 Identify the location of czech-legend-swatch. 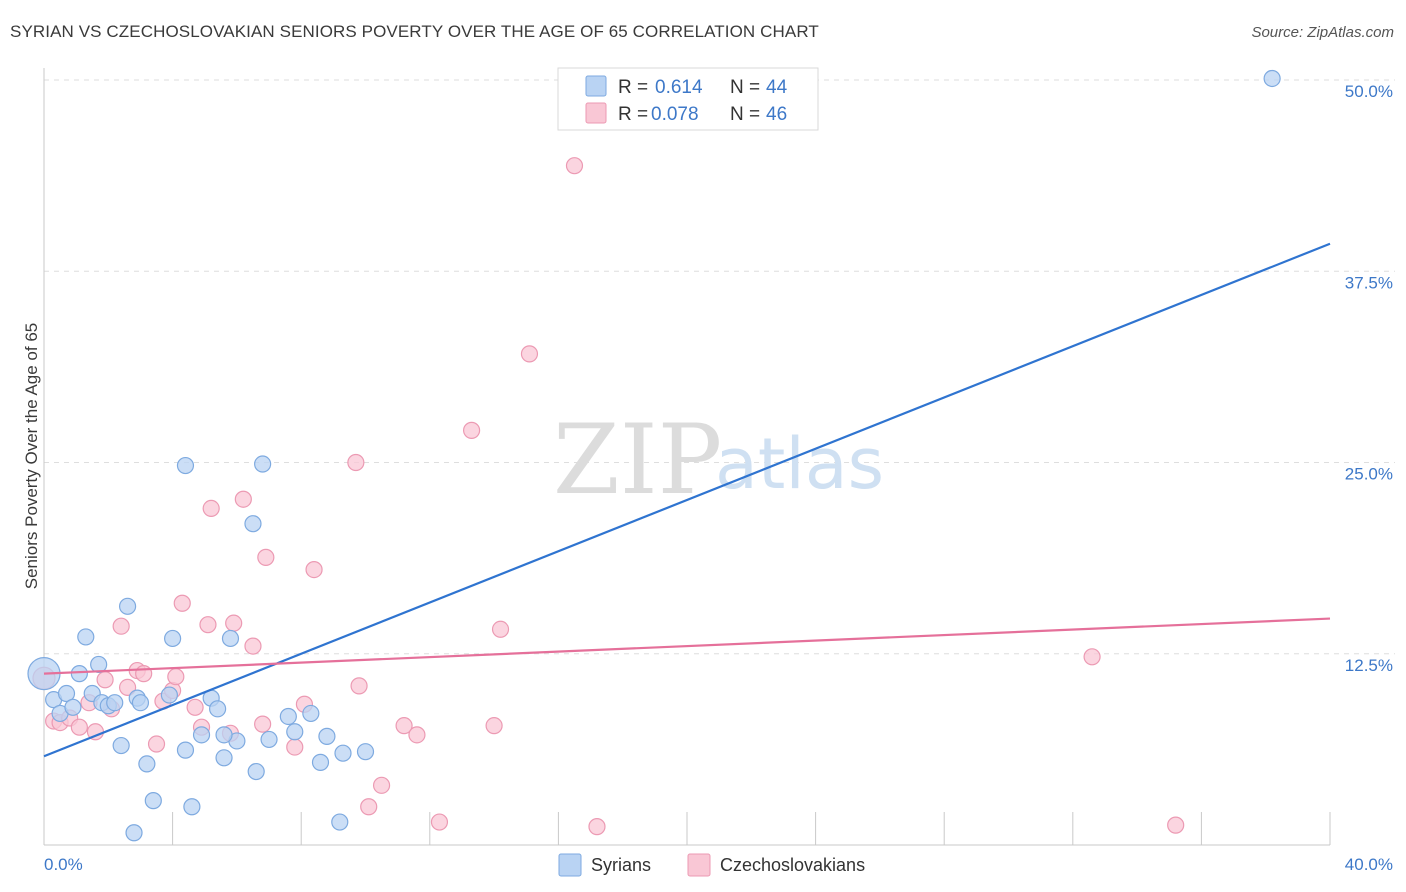
(596, 113).